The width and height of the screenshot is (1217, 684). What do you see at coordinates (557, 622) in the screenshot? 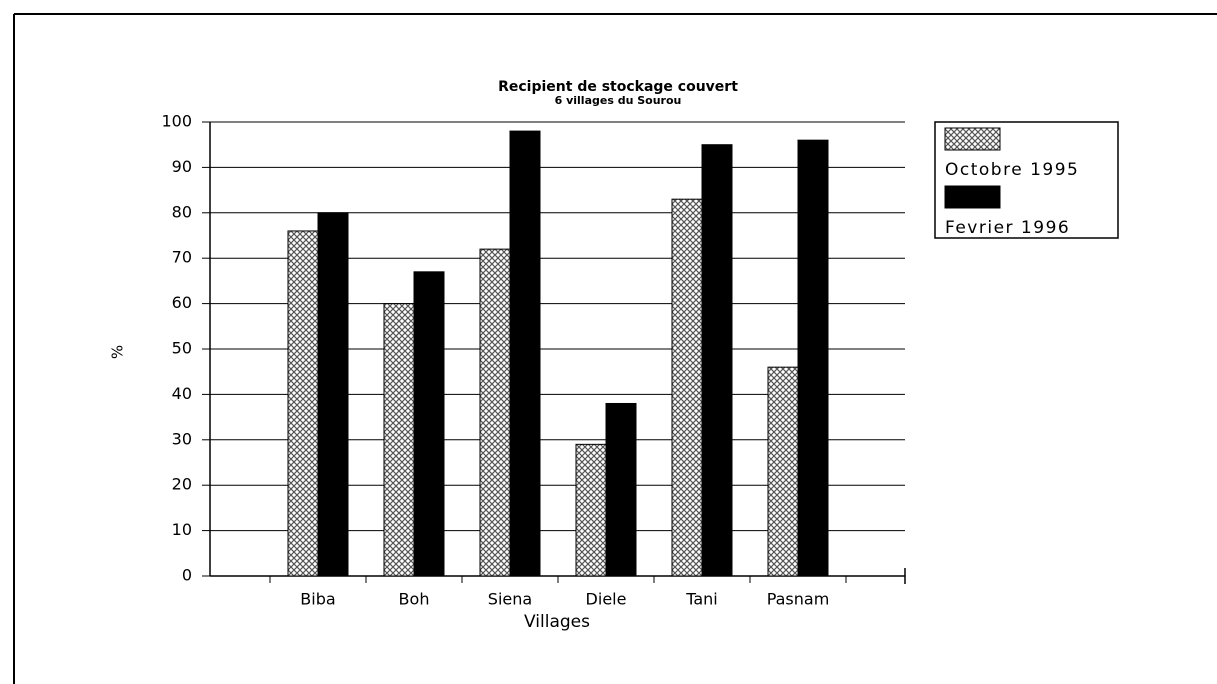
I see `x-axis-label: Villages` at bounding box center [557, 622].